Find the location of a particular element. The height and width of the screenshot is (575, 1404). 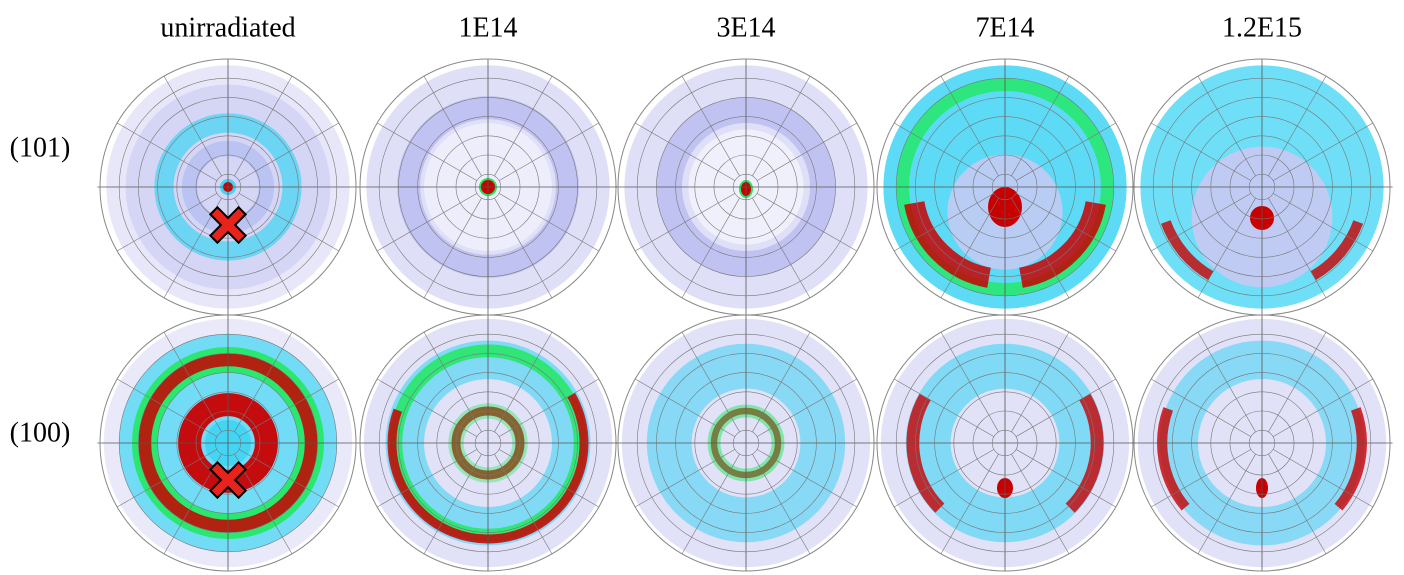

column-label: 3E14 is located at coordinates (745, 27).